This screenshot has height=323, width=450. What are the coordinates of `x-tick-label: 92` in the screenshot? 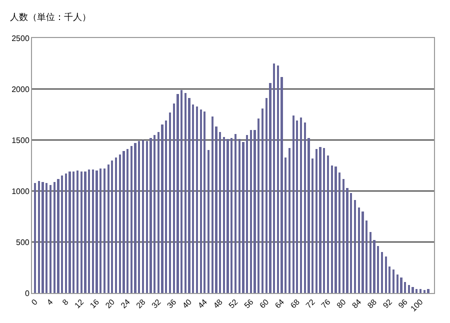 It's located at (387, 303).